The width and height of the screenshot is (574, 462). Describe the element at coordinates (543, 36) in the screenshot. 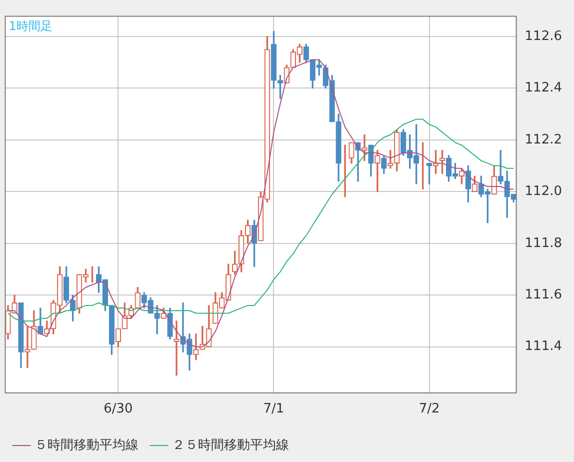

I see `y-tick-label: 112.6` at that location.